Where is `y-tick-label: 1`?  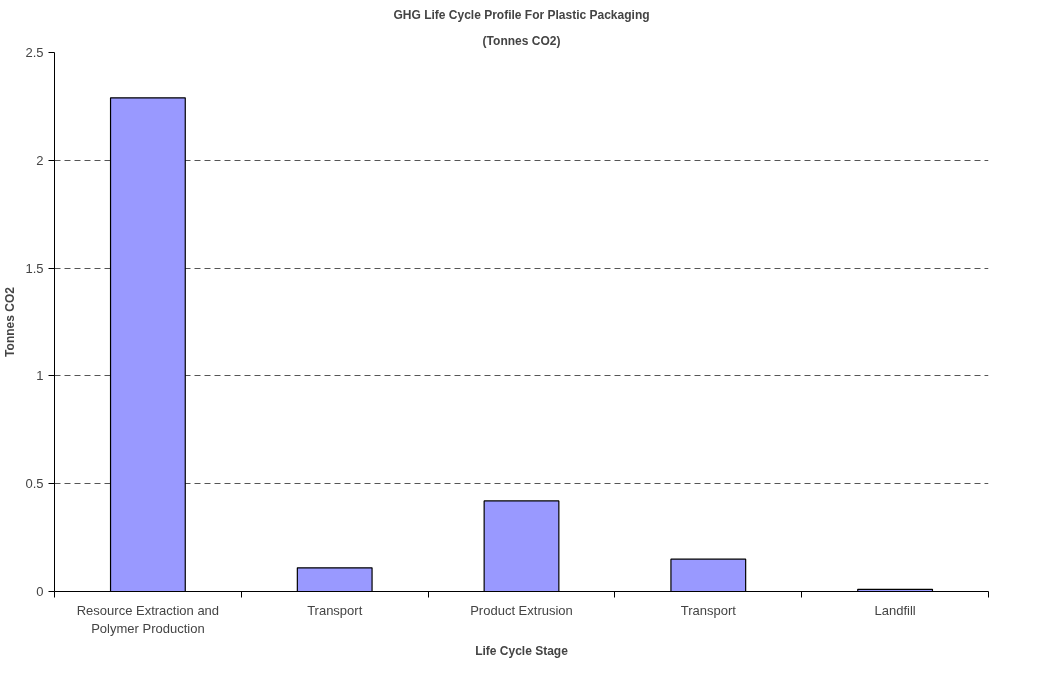
y-tick-label: 1 is located at coordinates (40, 376).